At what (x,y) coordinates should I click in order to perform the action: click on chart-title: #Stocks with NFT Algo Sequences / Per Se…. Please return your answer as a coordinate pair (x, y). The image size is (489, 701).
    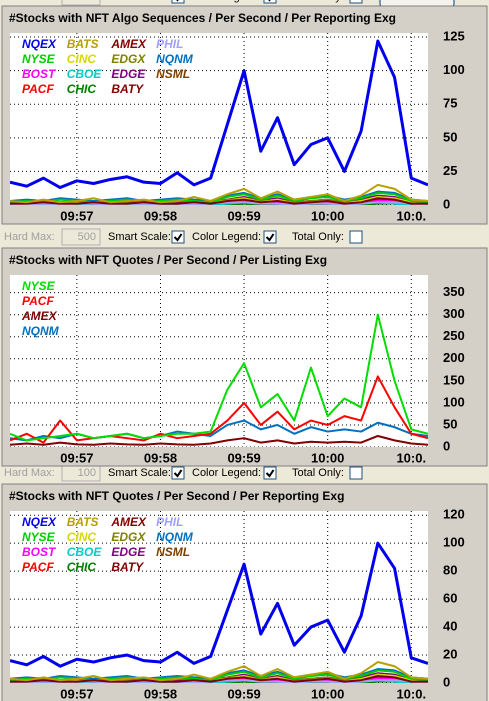
    Looking at the image, I should click on (202, 18).